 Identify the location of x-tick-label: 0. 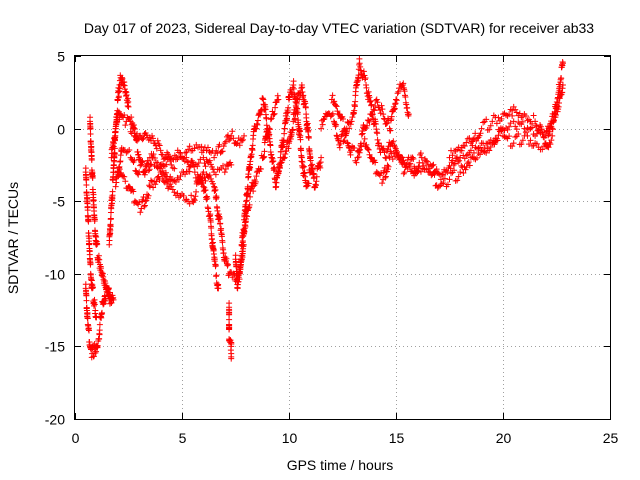
(76, 438).